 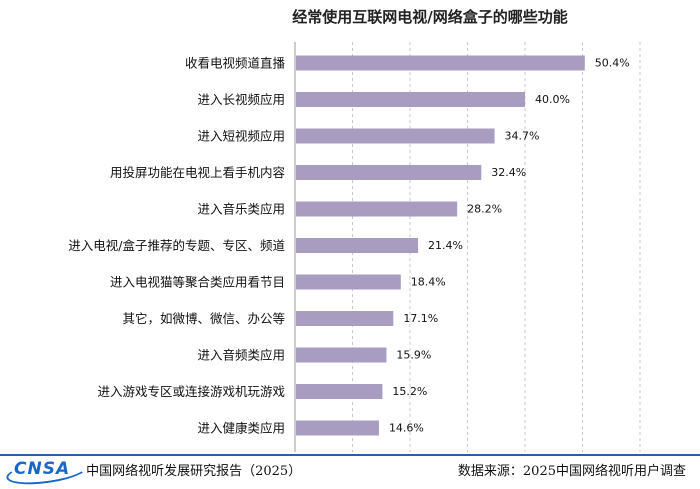 I want to click on category-label: 用投屏功能在电视上看手机内容, so click(x=197, y=172).